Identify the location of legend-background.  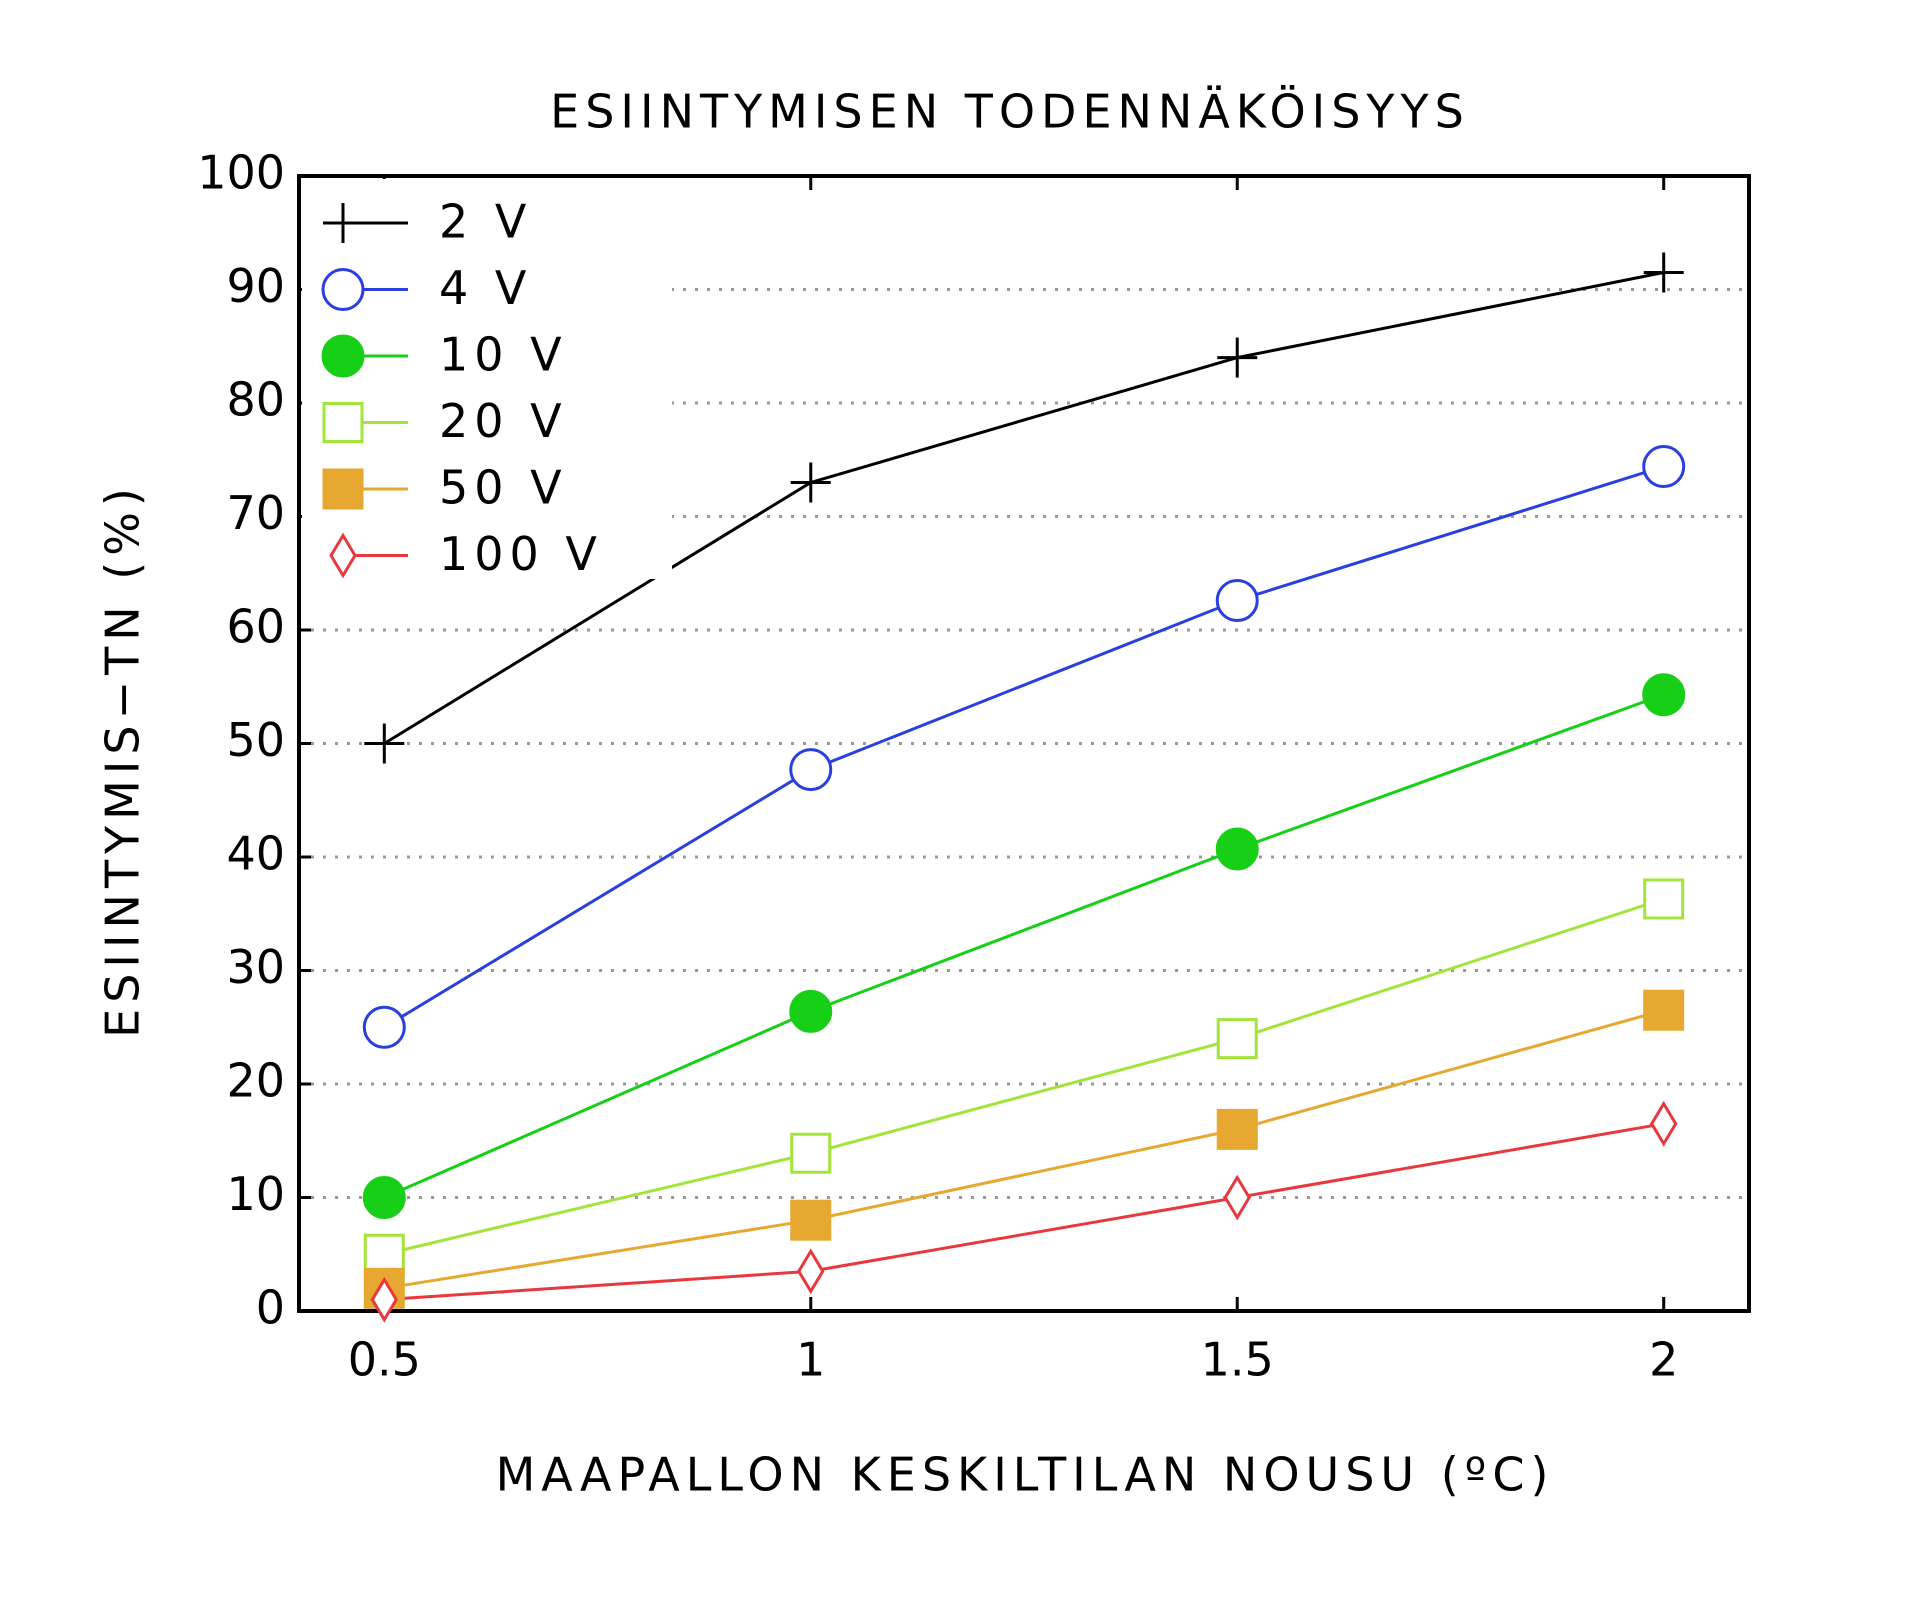
(487, 379).